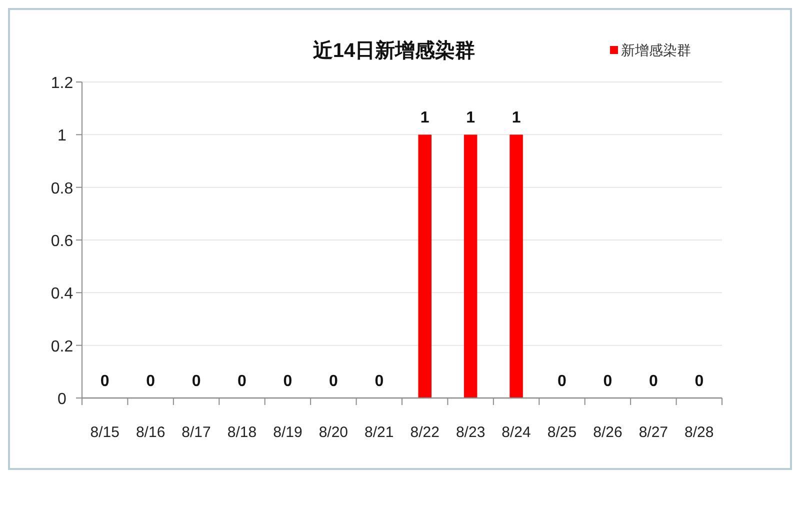  Describe the element at coordinates (62, 347) in the screenshot. I see `y-tick-label: 0.2` at that location.